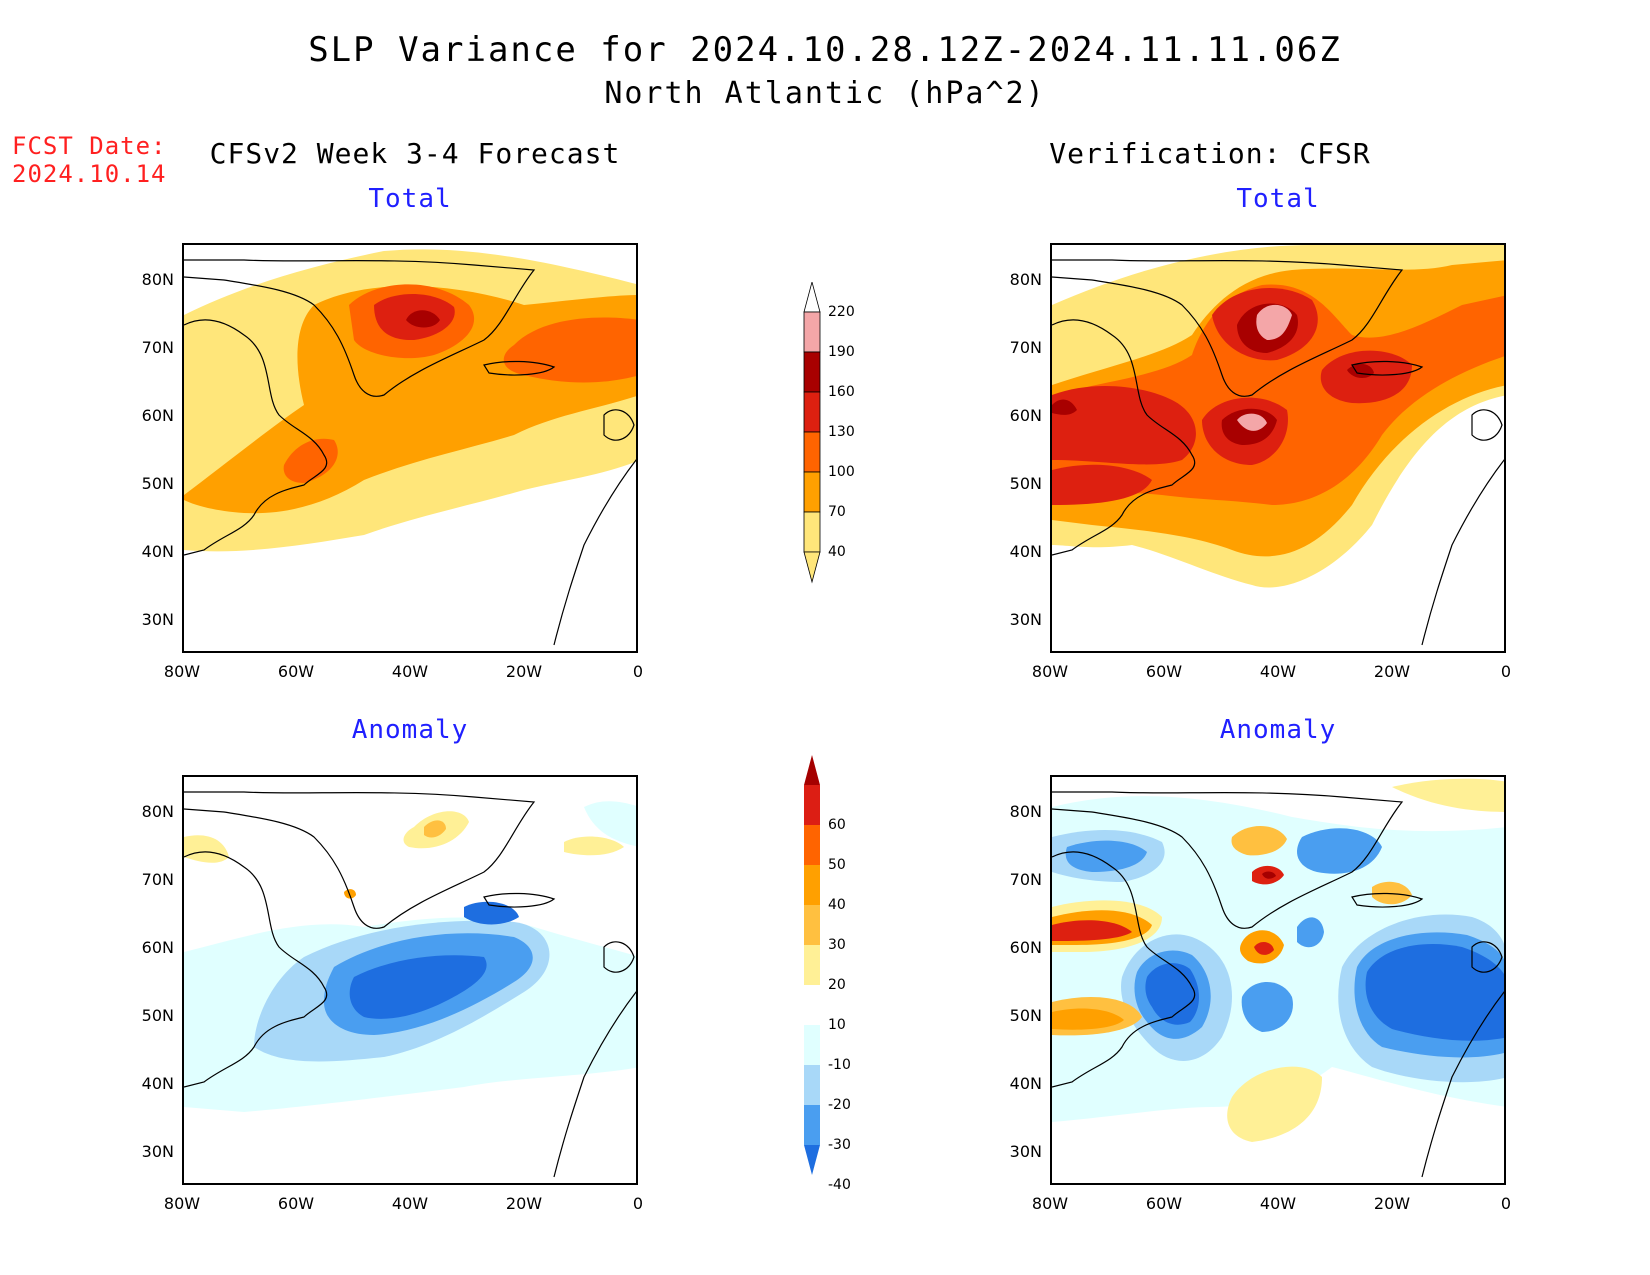  I want to click on colorbar-label: -40, so click(839, 1185).